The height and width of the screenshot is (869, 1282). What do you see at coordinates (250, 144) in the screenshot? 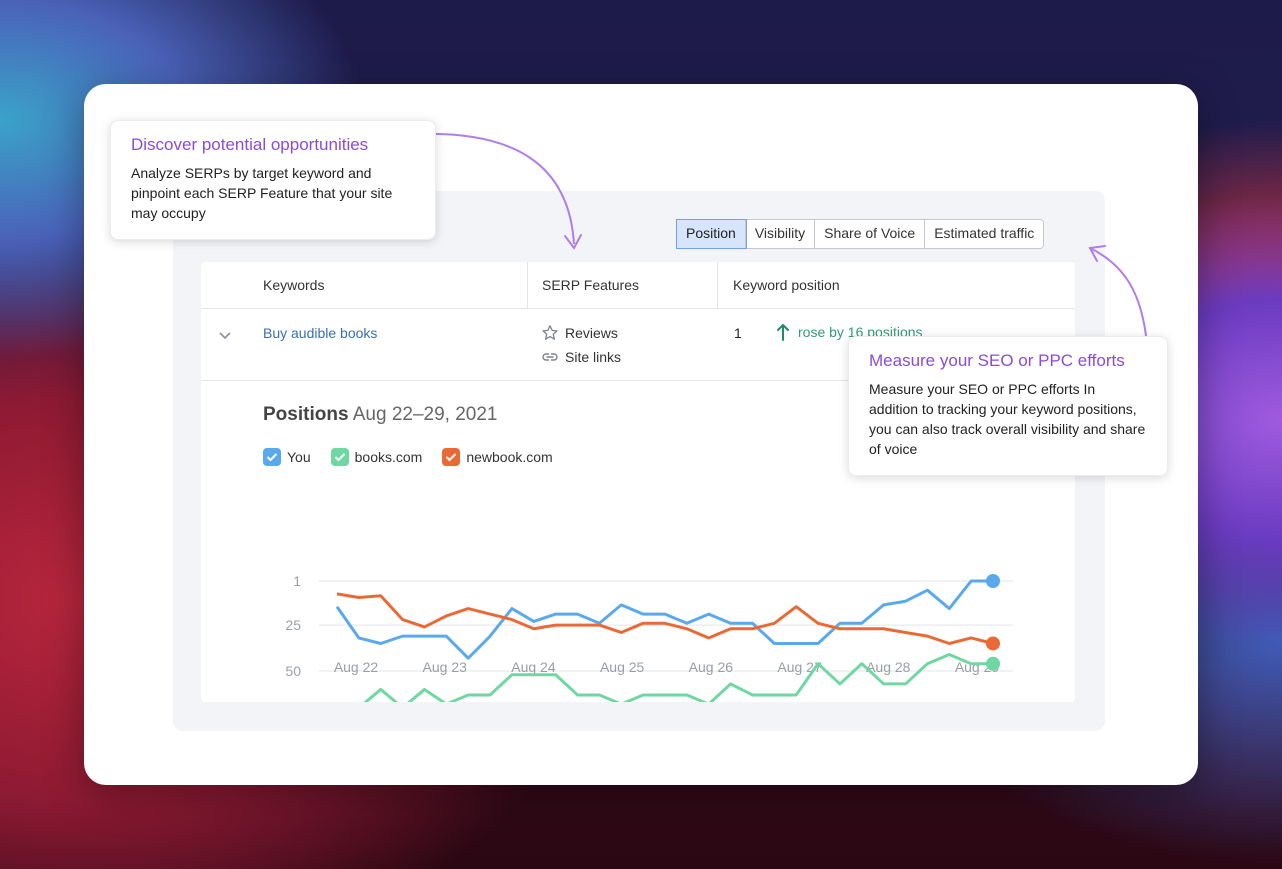
I see `callout-discover-title: Discover potential opportunities` at bounding box center [250, 144].